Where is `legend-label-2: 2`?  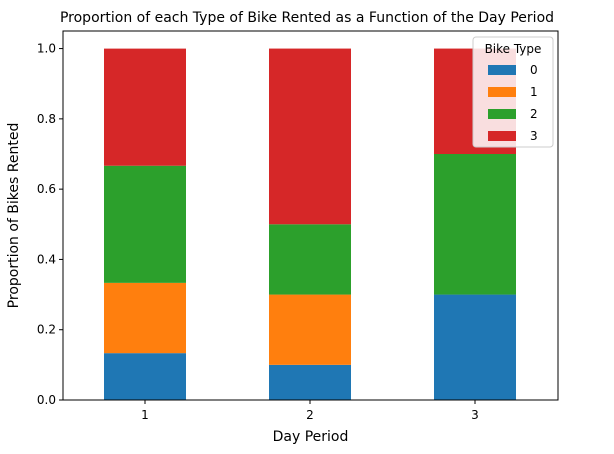 legend-label-2: 2 is located at coordinates (534, 114).